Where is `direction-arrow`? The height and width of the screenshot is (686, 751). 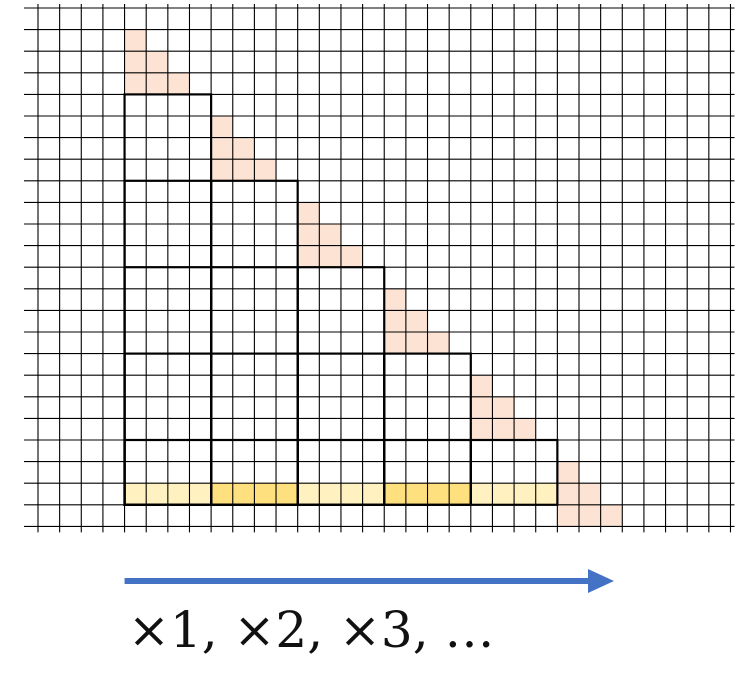 direction-arrow is located at coordinates (369, 581).